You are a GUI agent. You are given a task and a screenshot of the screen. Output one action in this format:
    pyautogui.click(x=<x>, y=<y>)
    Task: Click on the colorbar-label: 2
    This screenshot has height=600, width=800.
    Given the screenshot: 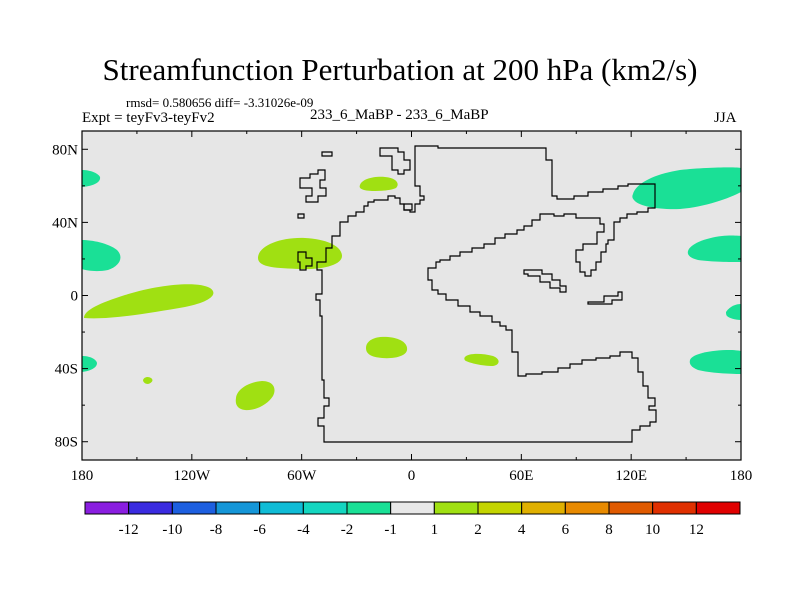 What is the action you would take?
    pyautogui.click(x=478, y=530)
    